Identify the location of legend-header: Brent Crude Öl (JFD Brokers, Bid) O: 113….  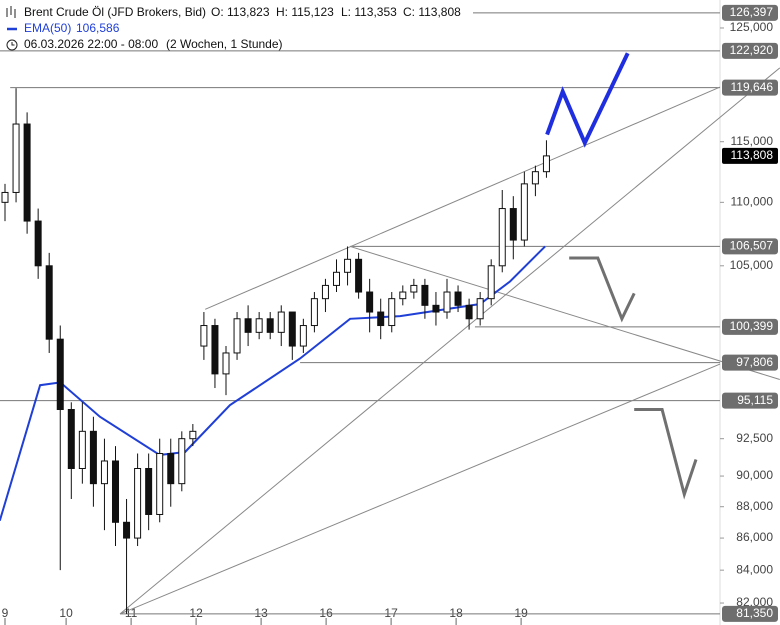
(233, 28).